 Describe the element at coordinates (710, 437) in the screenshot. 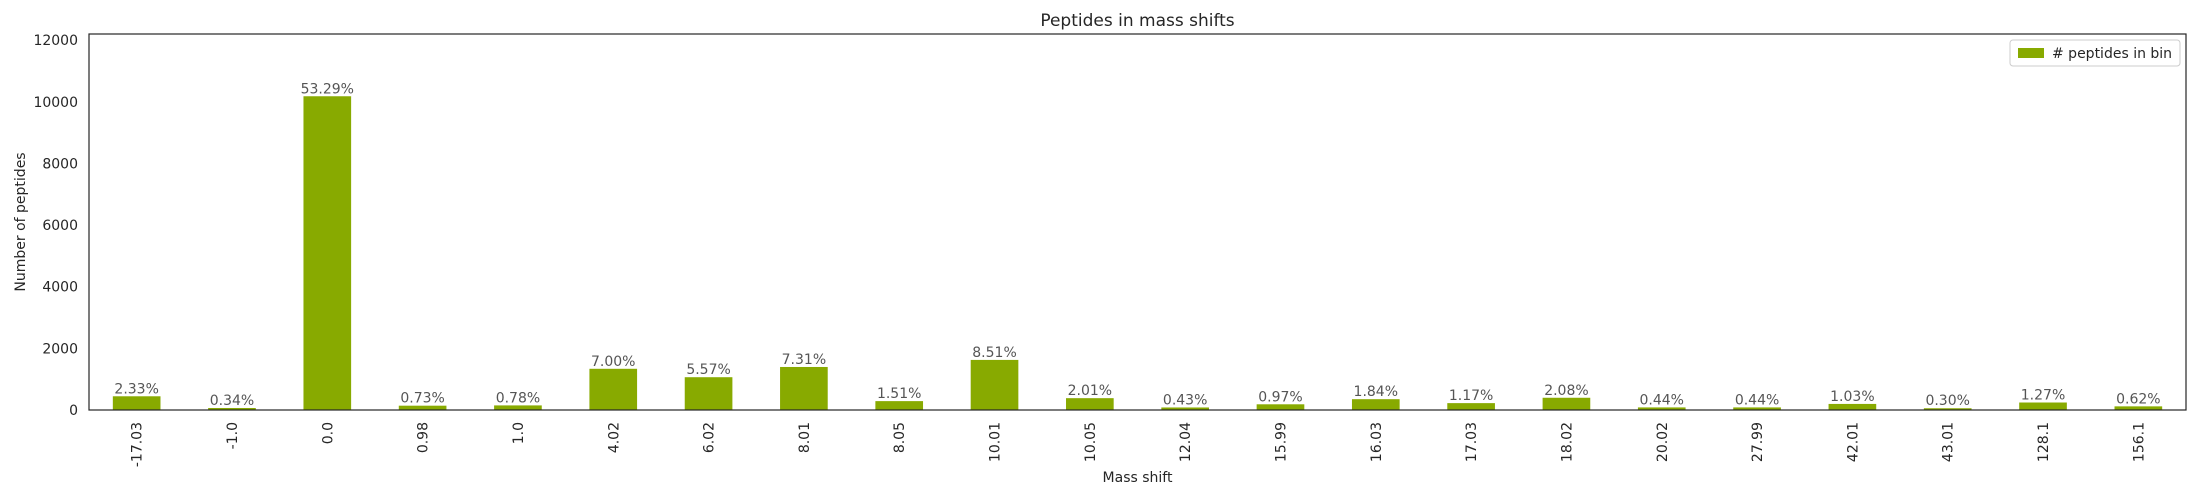

I see `x-tick-label: 6.02` at that location.